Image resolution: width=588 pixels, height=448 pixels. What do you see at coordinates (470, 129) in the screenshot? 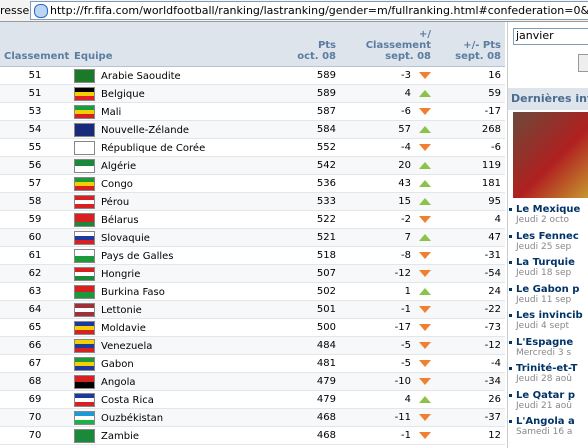
I see `points-change: 268` at bounding box center [470, 129].